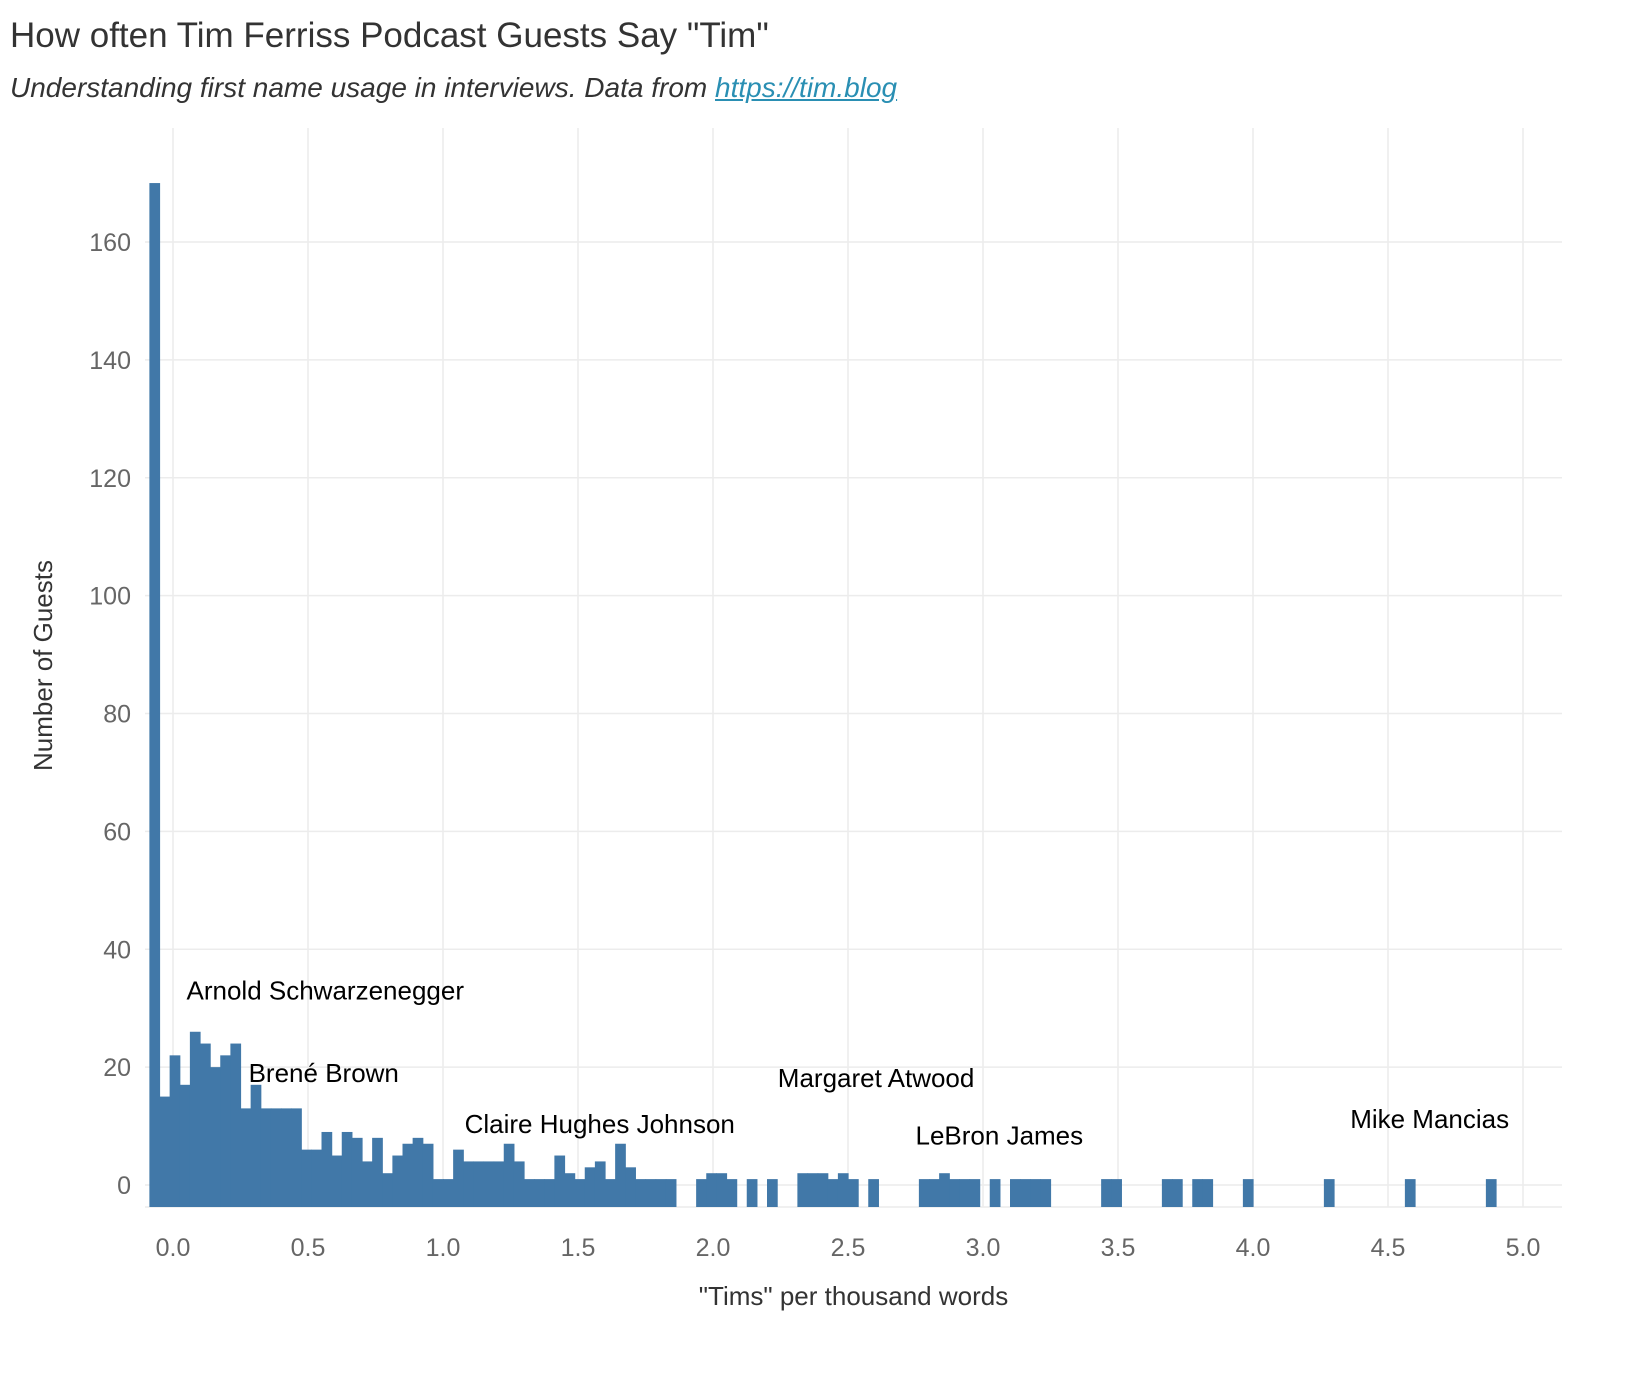 This screenshot has width=1644, height=1394. Describe the element at coordinates (1118, 1248) in the screenshot. I see `x-tick-label: 3.5` at that location.